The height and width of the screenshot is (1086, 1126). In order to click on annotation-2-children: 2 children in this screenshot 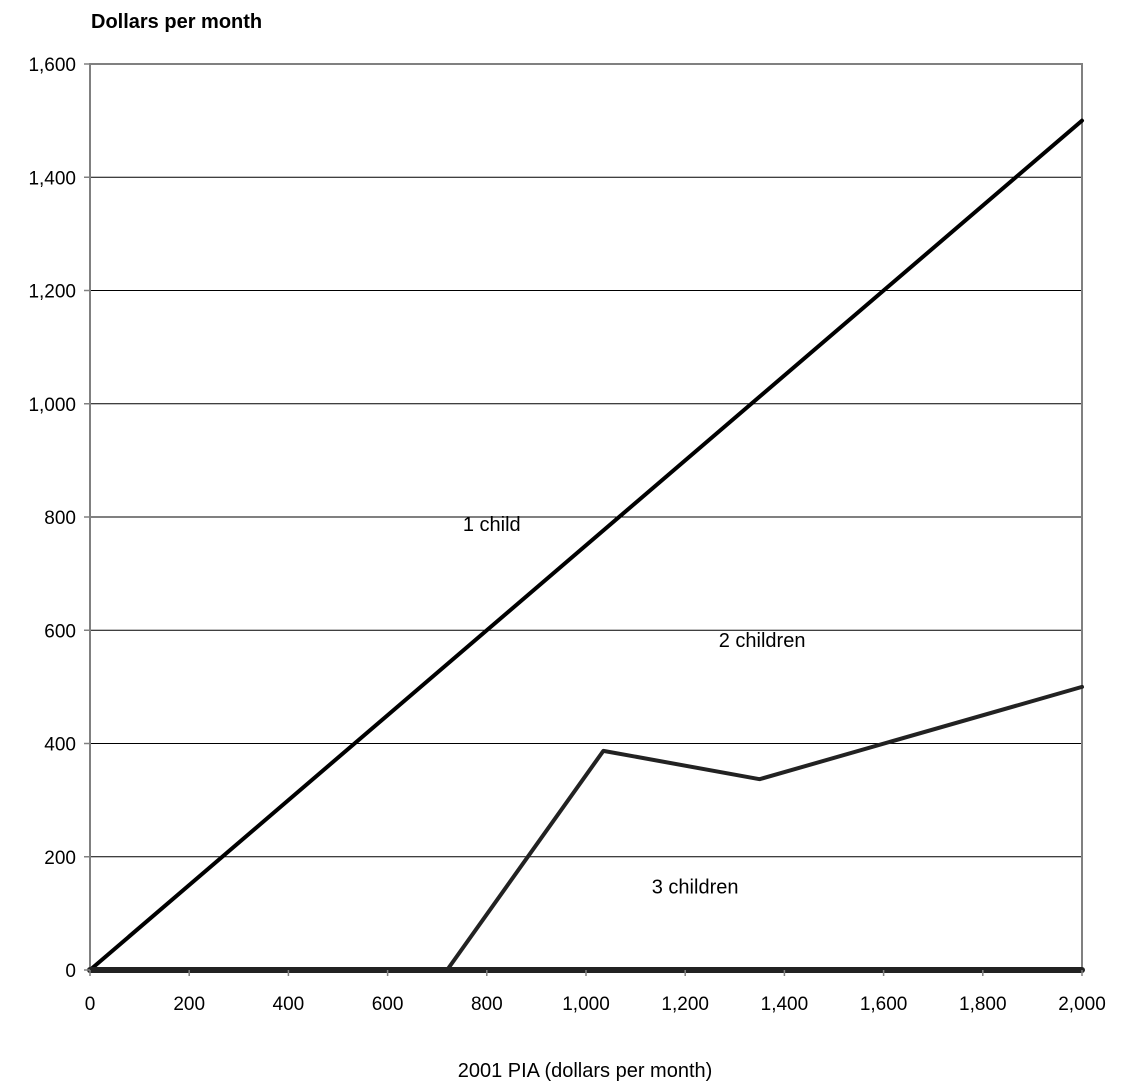, I will do `click(762, 641)`.